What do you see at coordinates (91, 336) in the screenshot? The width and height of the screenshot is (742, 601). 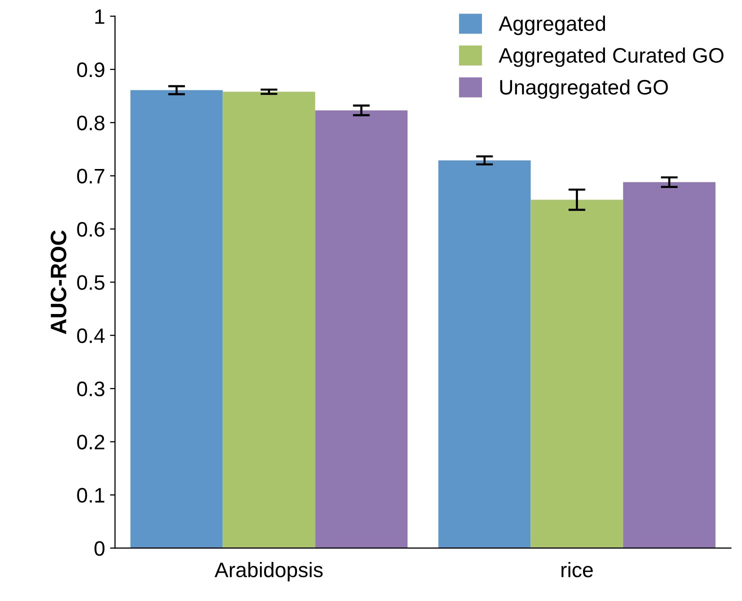 I see `y-tick-label: 0.4` at bounding box center [91, 336].